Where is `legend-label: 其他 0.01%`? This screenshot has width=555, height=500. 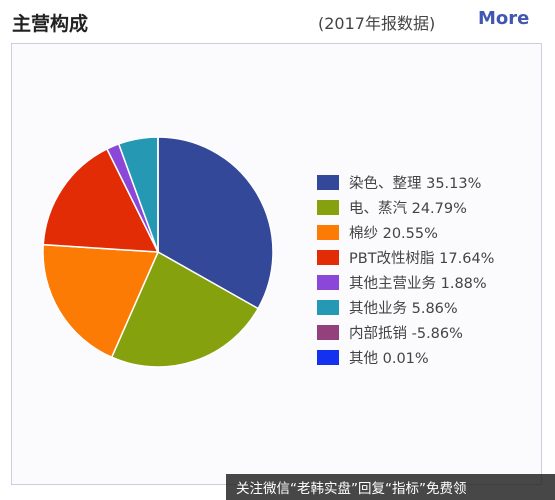 legend-label: 其他 0.01% is located at coordinates (389, 359).